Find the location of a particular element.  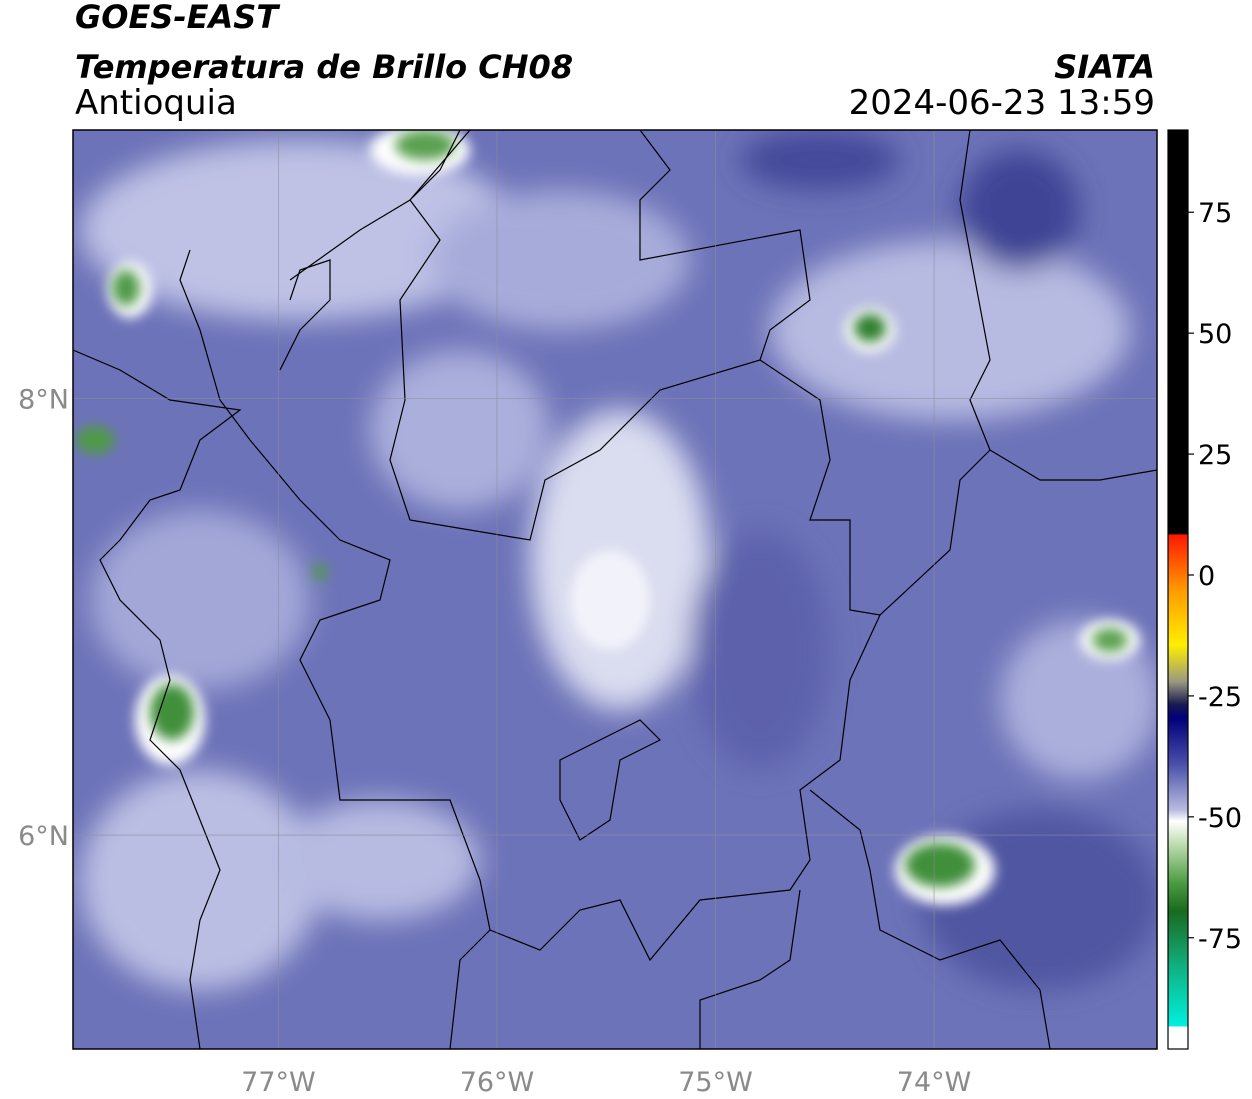

y-tick-label: 8°N is located at coordinates (43, 399).